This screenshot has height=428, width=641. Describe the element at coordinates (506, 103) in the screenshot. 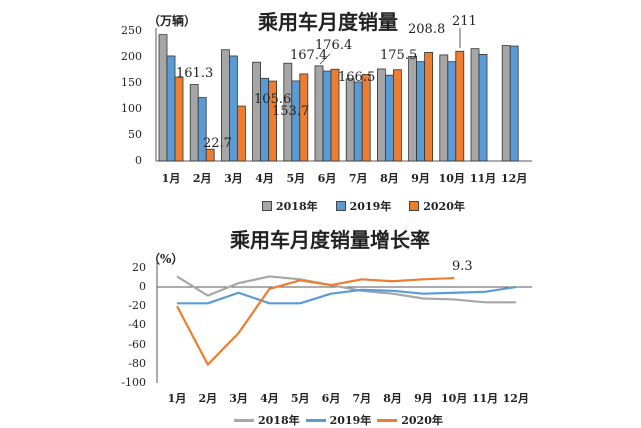

I see `bar-2018年-12月` at that location.